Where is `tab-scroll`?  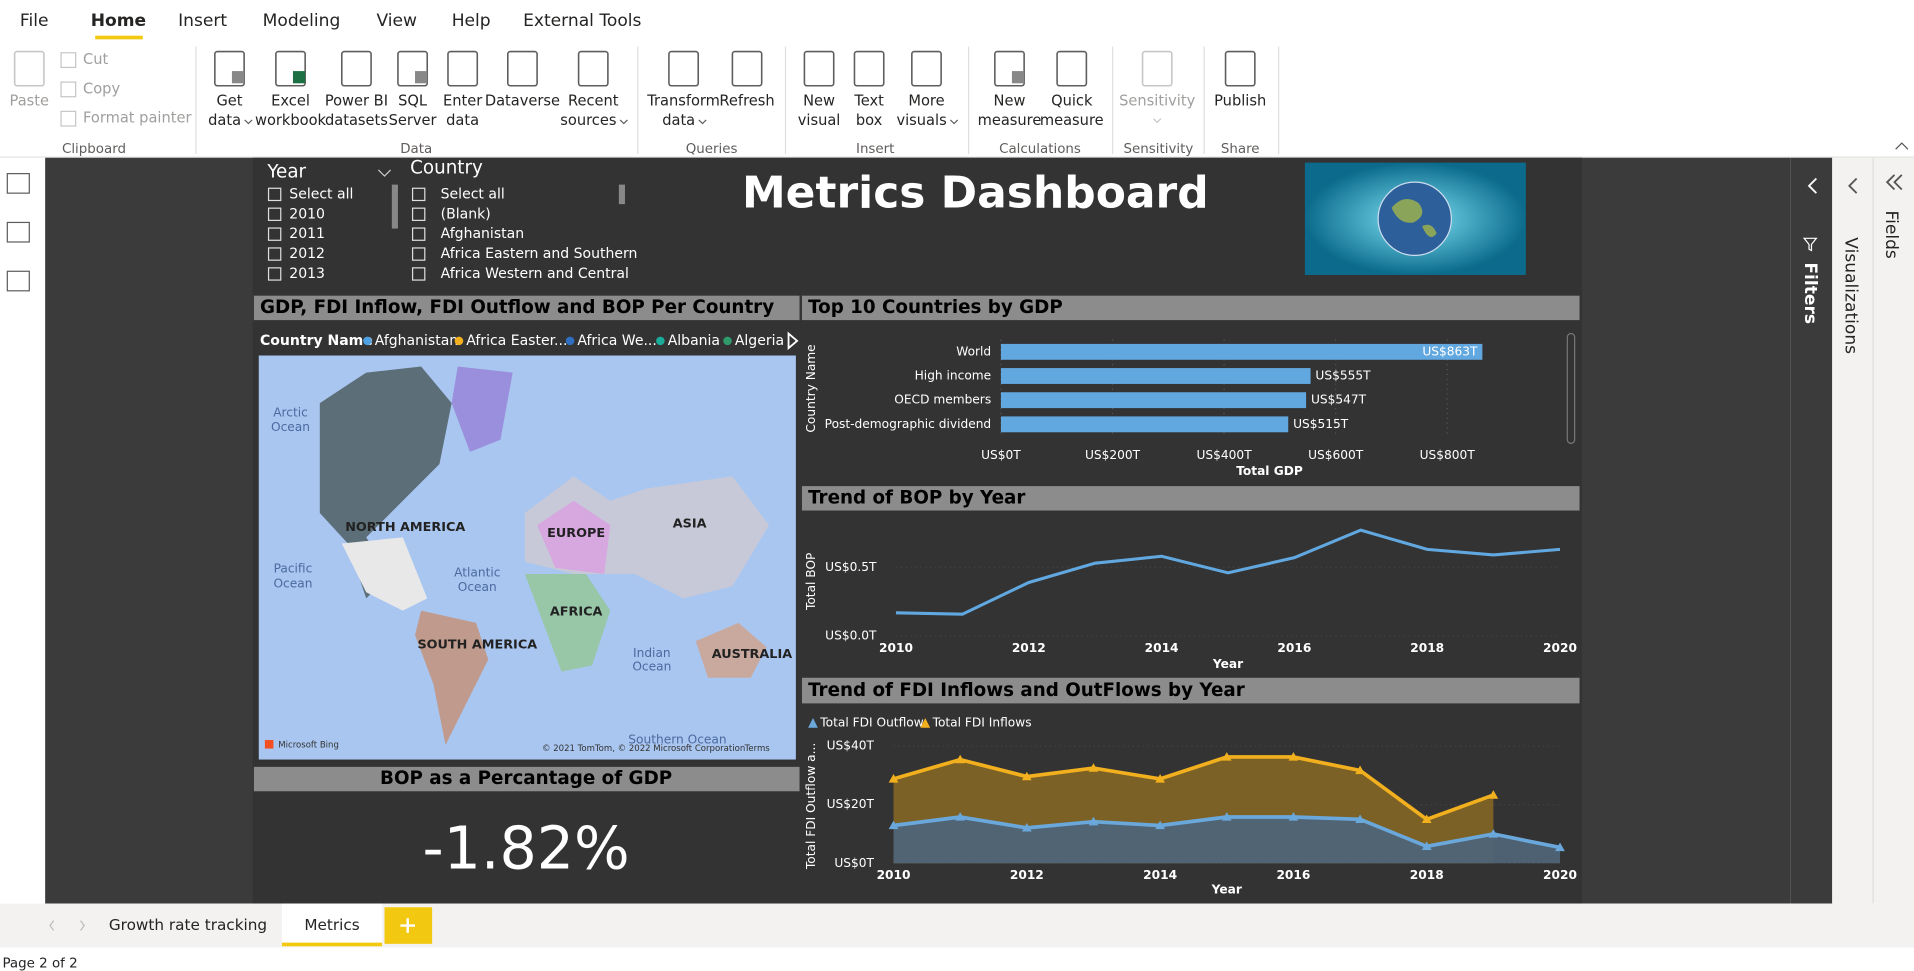 tab-scroll is located at coordinates (67, 925).